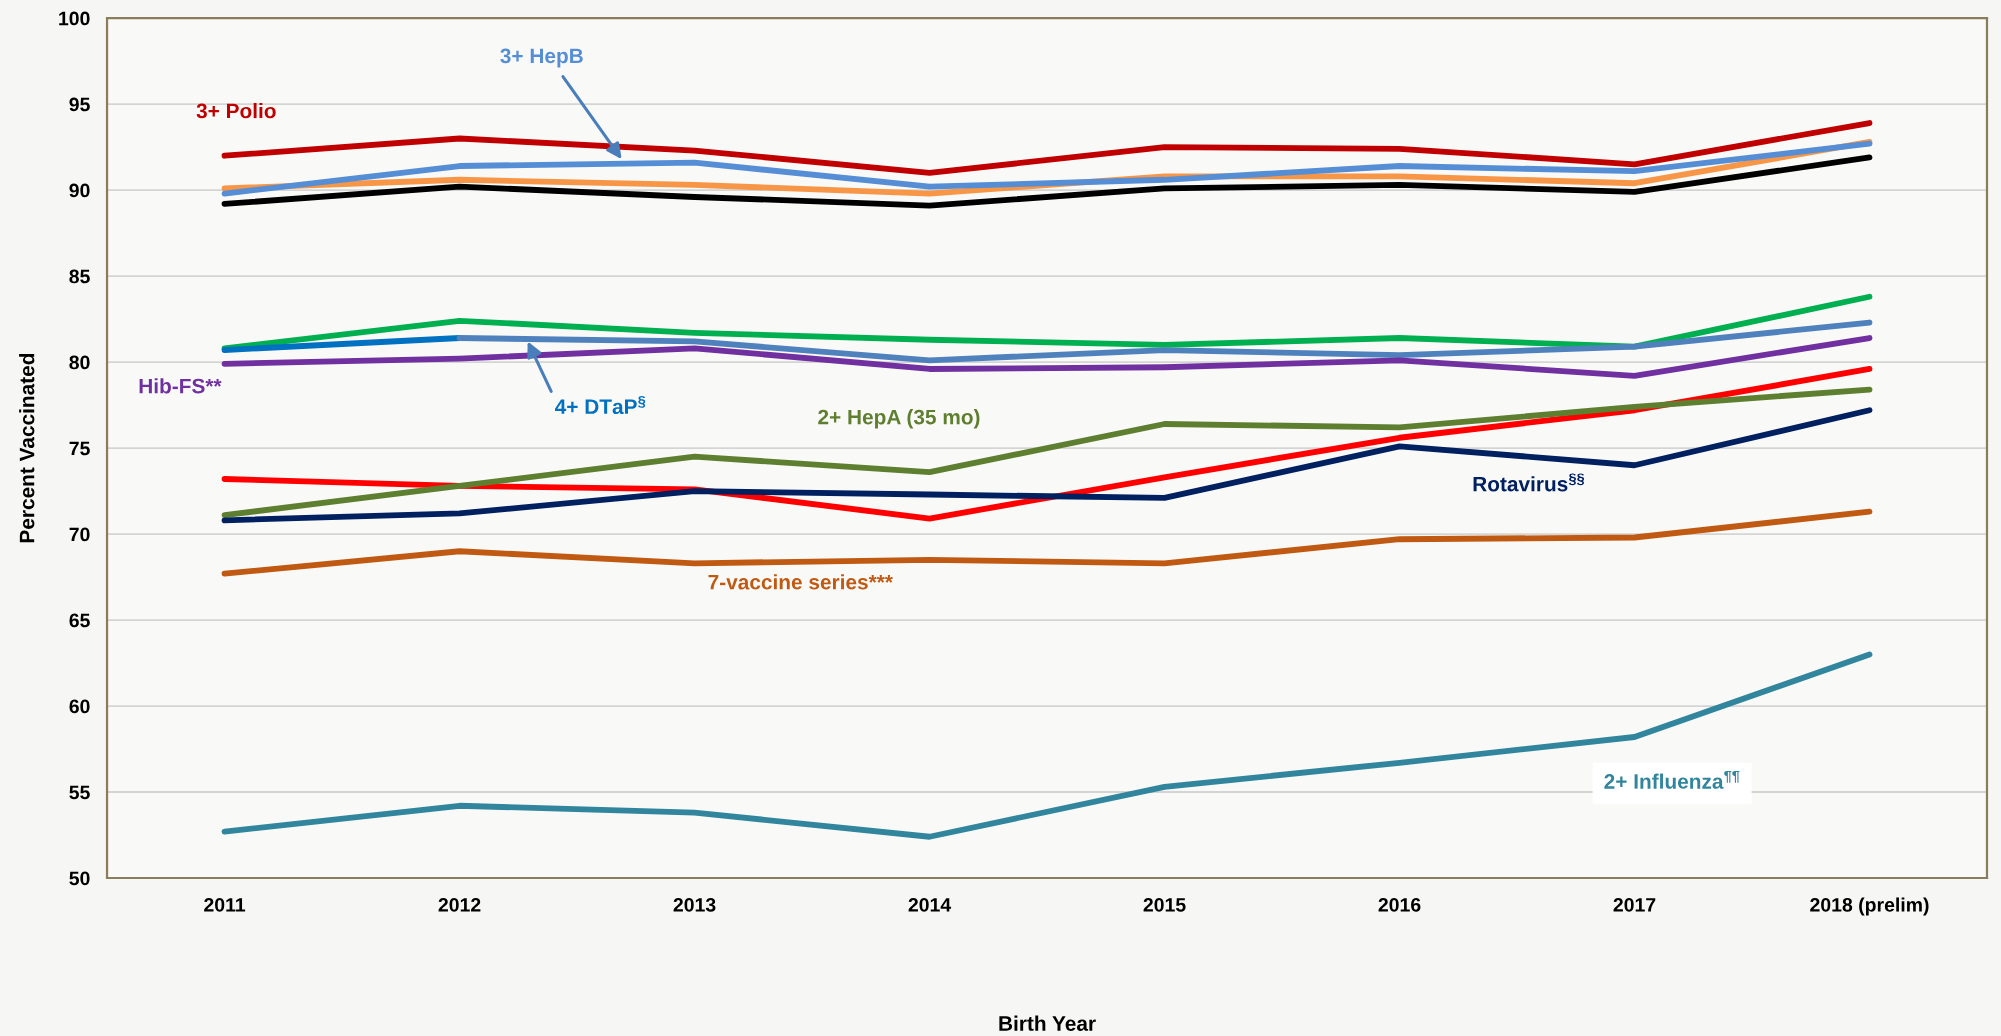 Image resolution: width=2001 pixels, height=1036 pixels. Describe the element at coordinates (694, 904) in the screenshot. I see `x-tick-label: 2013` at that location.